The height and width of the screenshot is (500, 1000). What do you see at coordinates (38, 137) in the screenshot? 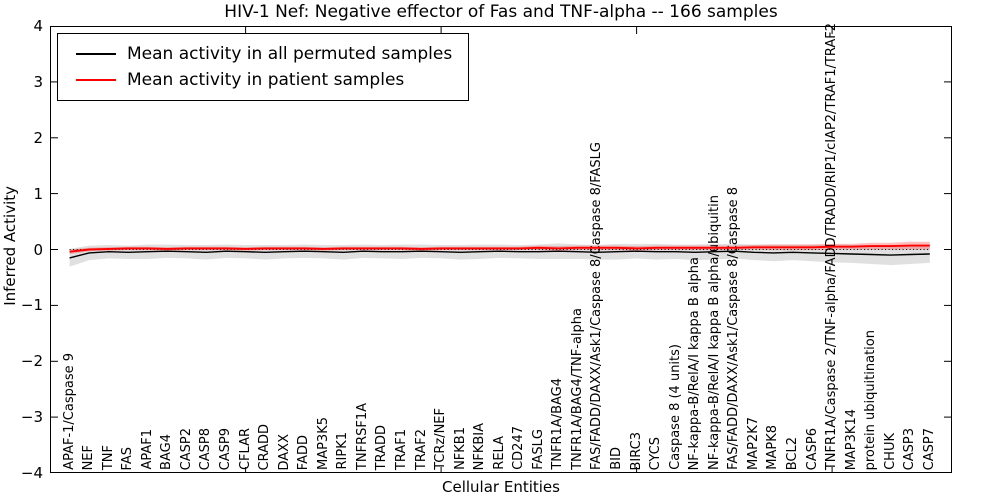
I see `y-tick-label: 2` at bounding box center [38, 137].